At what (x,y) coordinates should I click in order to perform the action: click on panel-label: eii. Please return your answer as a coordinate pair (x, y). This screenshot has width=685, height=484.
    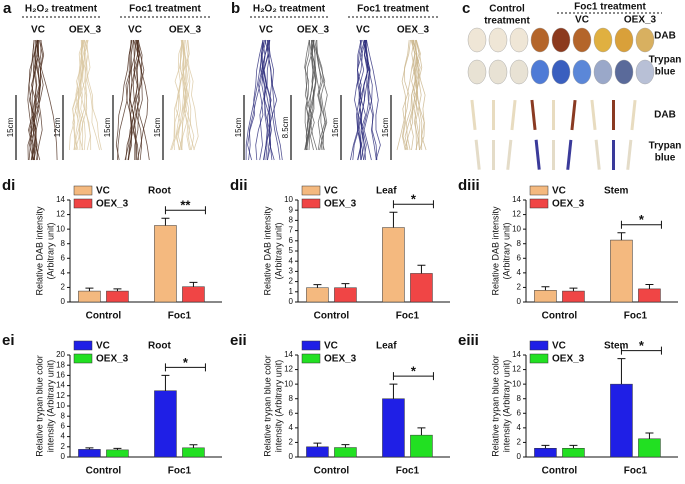
    Looking at the image, I should click on (238, 340).